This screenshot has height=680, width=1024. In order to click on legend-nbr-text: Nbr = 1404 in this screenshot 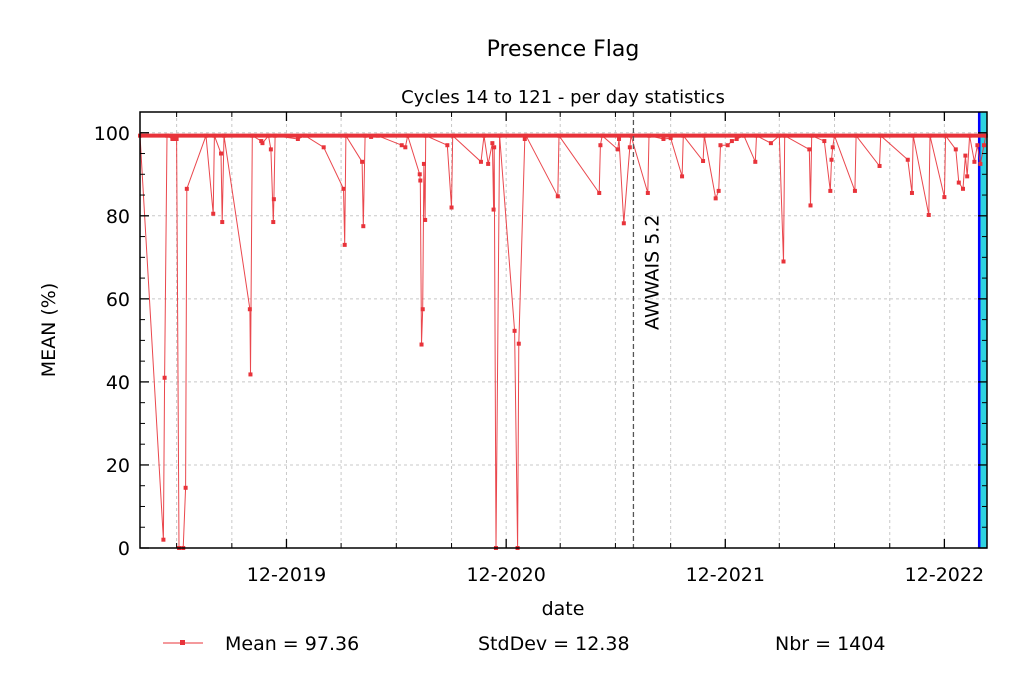, I will do `click(830, 644)`.